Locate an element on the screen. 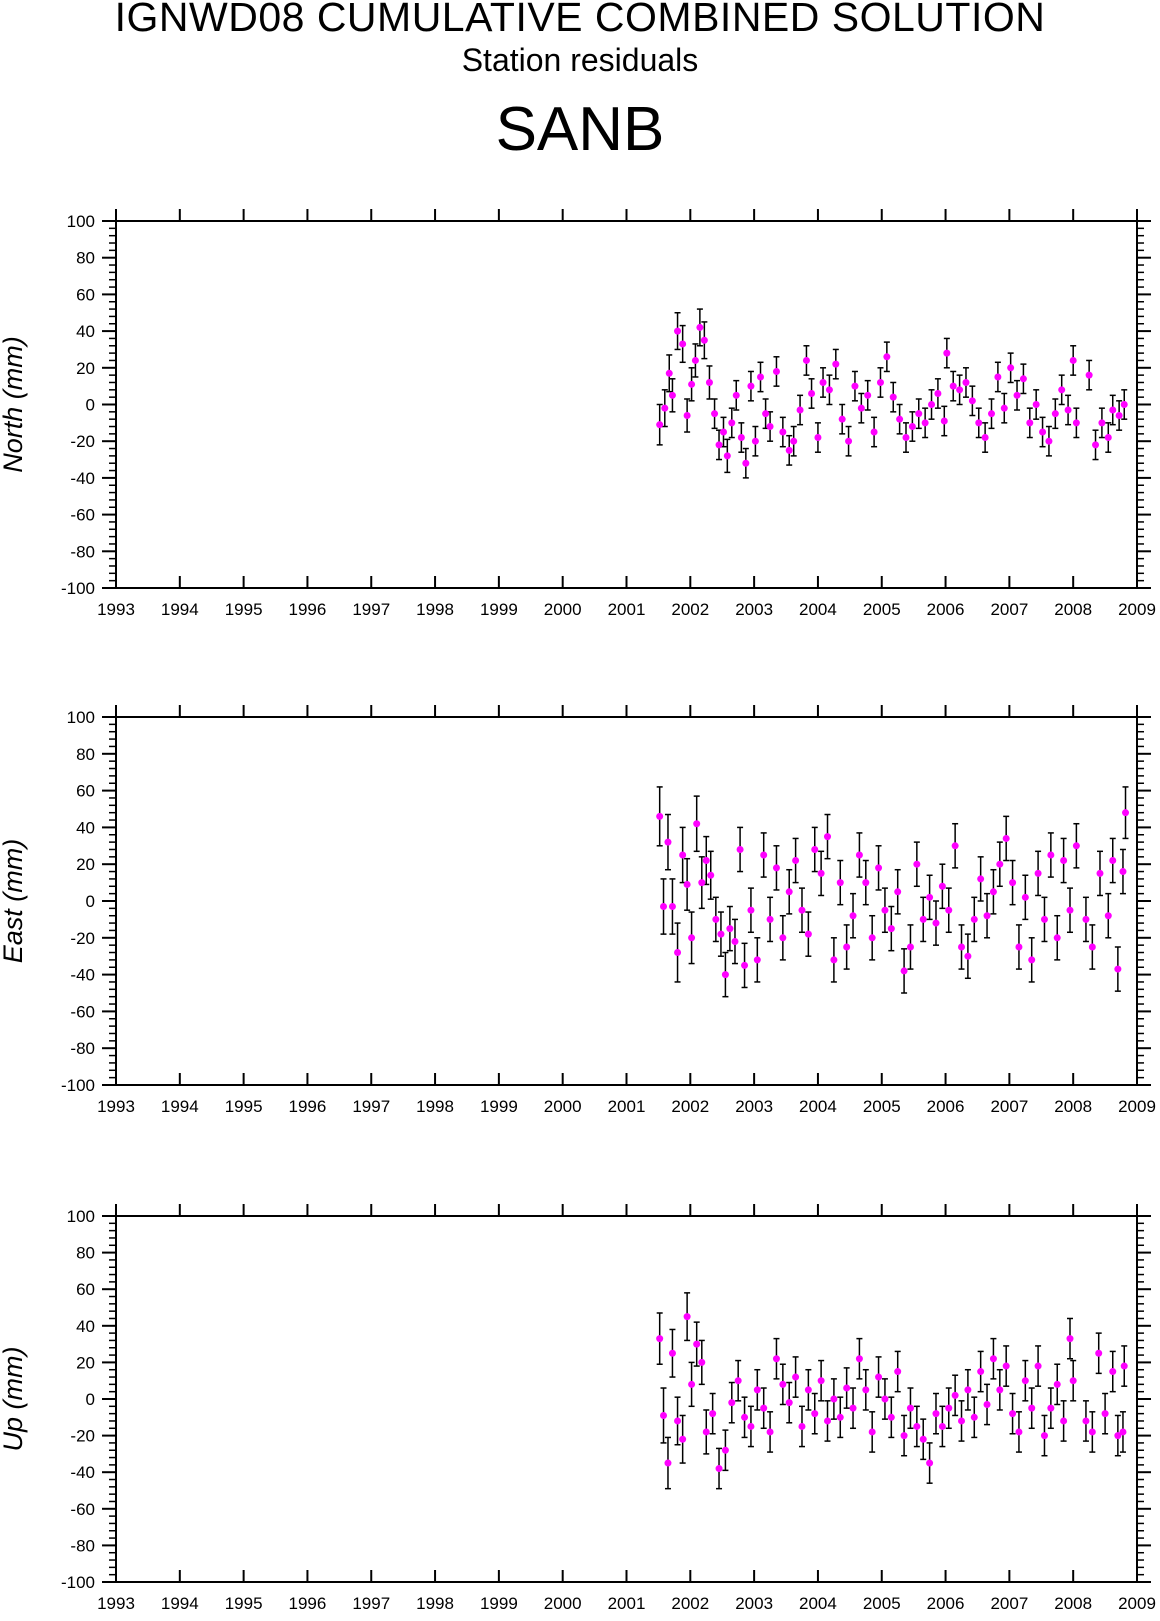 This screenshot has height=1621, width=1160. y-axis-label: East (mm) is located at coordinates (14, 901).